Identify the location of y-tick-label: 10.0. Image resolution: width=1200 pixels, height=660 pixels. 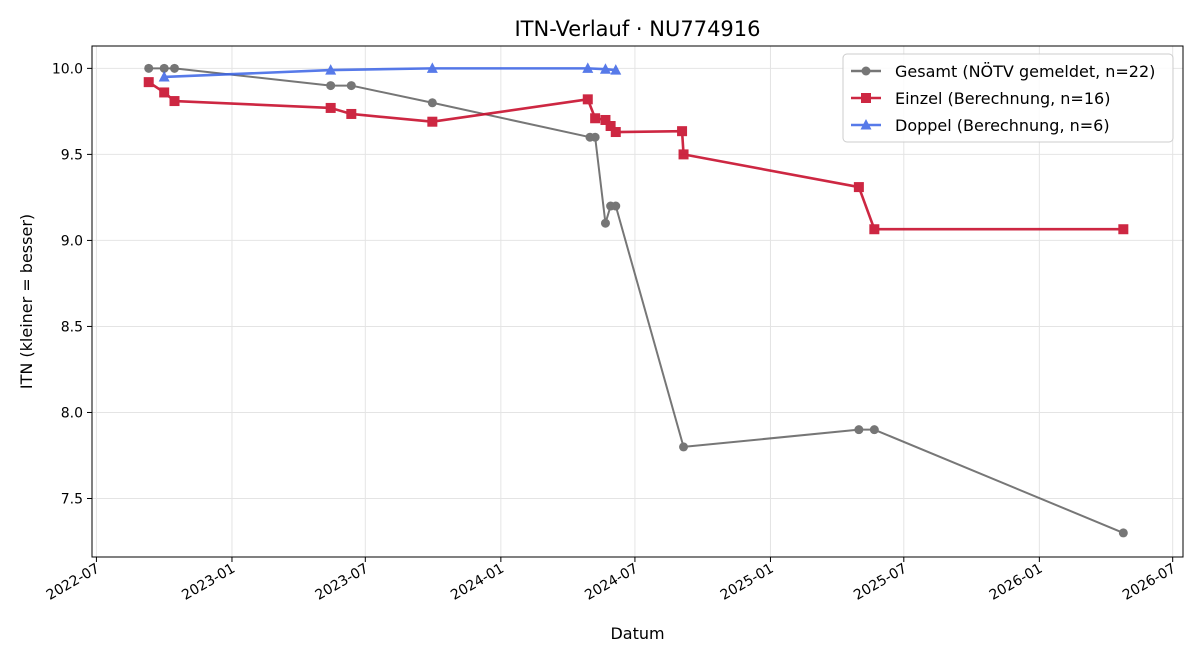
(67, 69).